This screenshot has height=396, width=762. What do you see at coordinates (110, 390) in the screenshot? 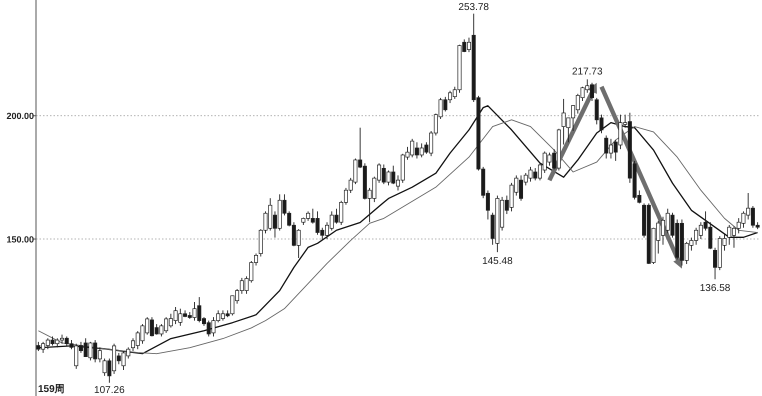
I see `annotation: 107.26` at bounding box center [110, 390].